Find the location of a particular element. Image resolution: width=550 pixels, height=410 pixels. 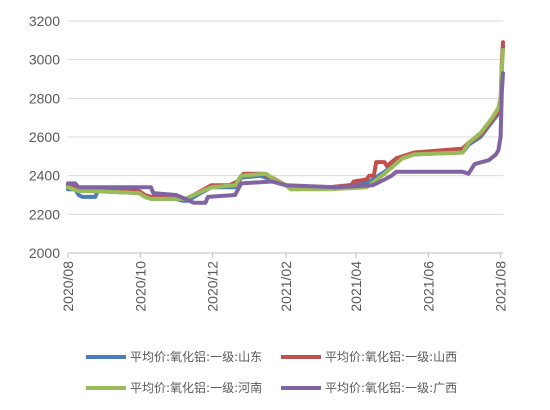

y-axis: 2000 2200 2400 2600 2800 3000 3200 is located at coordinates (44, 137).